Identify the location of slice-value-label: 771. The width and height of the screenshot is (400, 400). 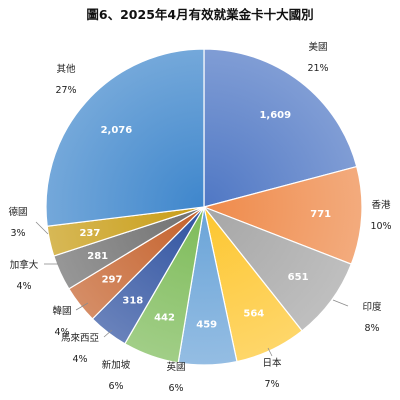
(320, 214).